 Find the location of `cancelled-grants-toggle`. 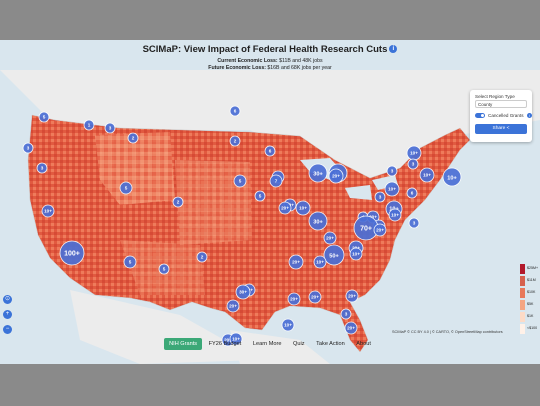

cancelled-grants-toggle is located at coordinates (480, 115).